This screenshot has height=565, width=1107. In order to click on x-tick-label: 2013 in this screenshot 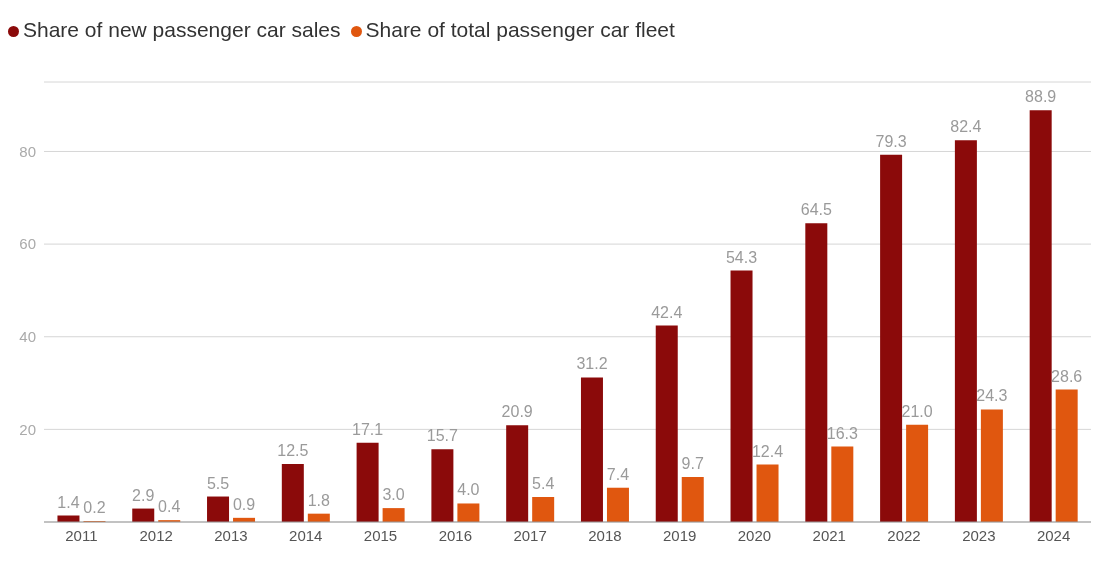, I will do `click(231, 535)`.